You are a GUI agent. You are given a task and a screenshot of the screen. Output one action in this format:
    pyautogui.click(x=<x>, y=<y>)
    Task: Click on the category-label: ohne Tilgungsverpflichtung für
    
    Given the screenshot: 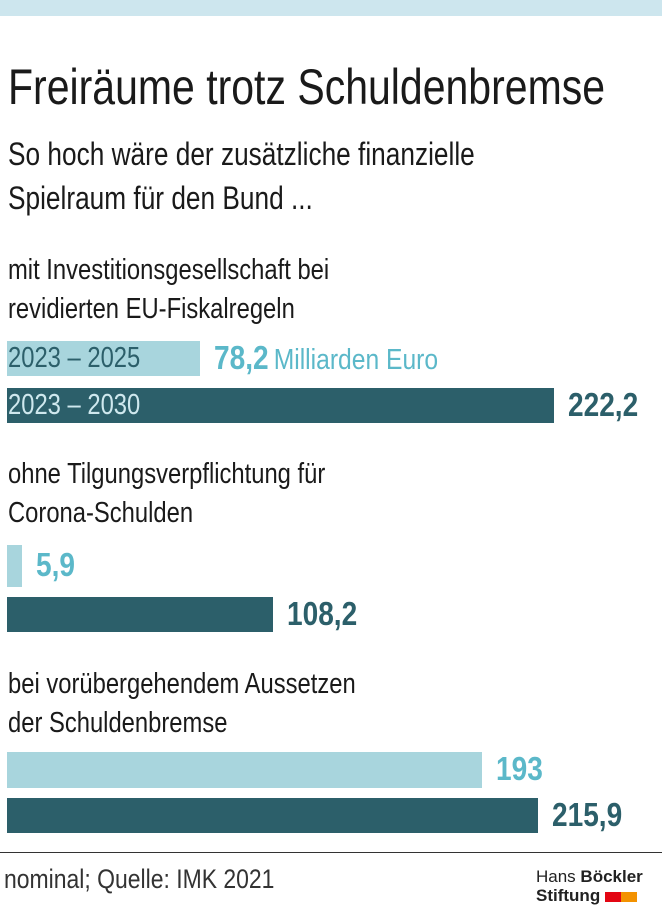 What is the action you would take?
    pyautogui.click(x=167, y=474)
    